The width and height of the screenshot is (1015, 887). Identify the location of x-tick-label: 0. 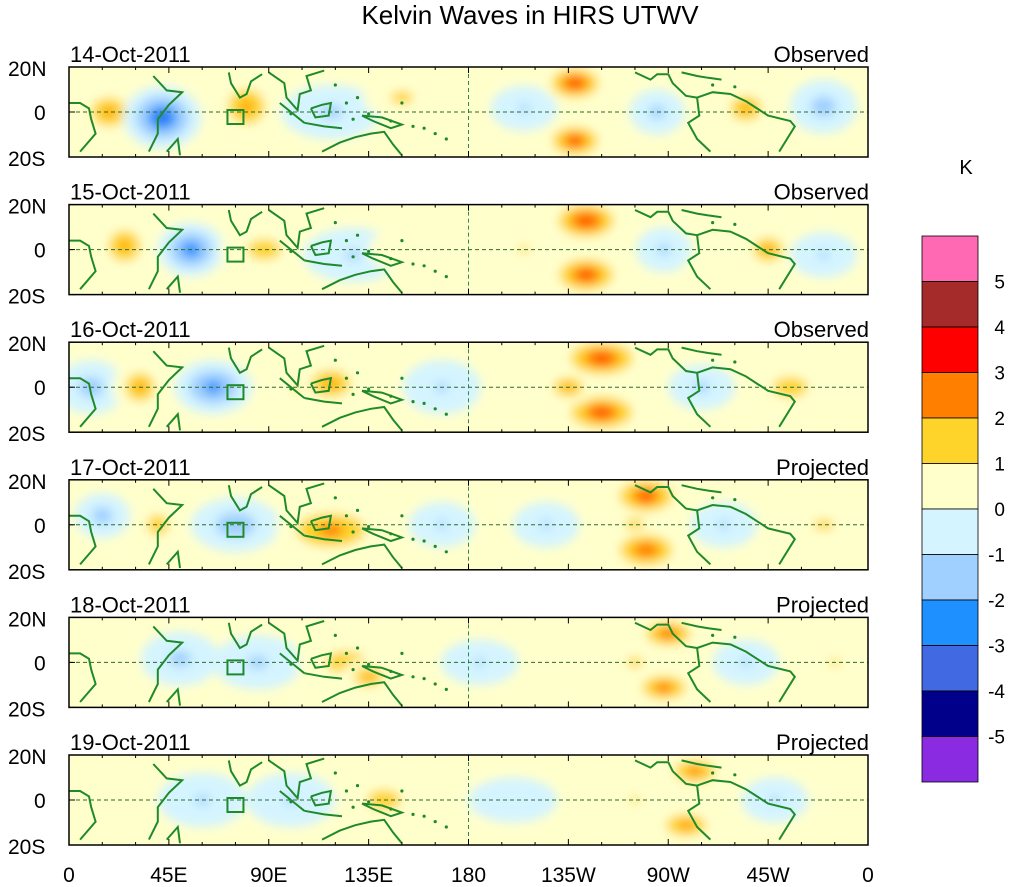
(69, 875).